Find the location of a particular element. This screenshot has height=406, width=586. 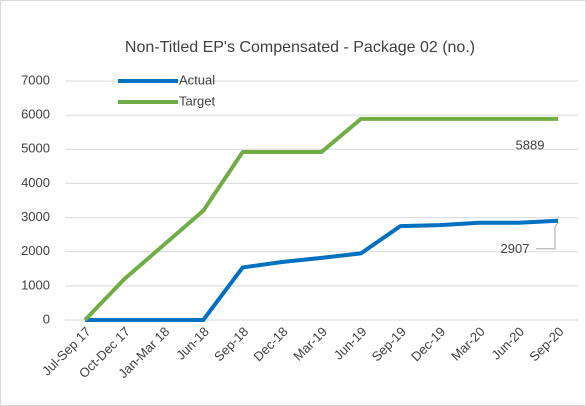

y-tick-label: 5000 is located at coordinates (35, 148).